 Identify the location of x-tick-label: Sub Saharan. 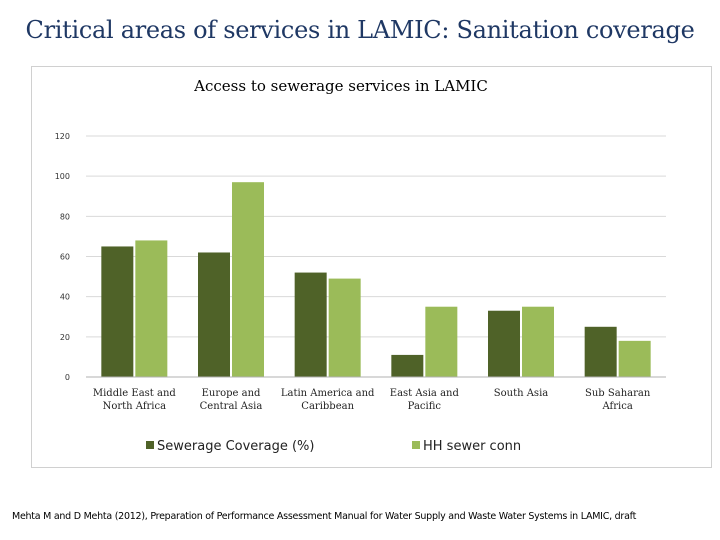
(618, 393).